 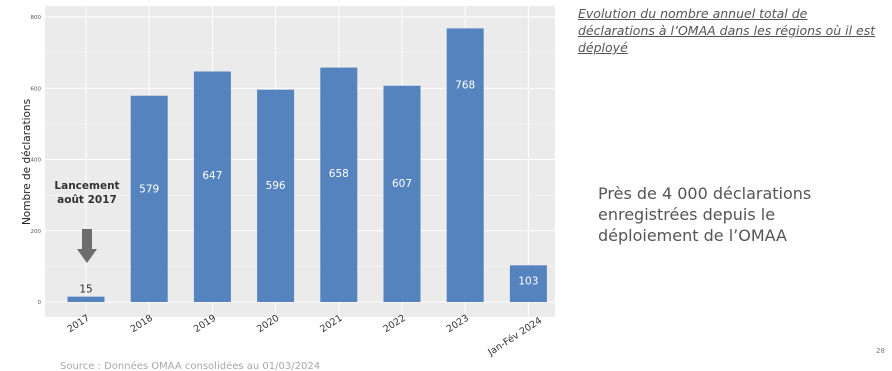 What do you see at coordinates (339, 174) in the screenshot?
I see `bar-value-label: 658` at bounding box center [339, 174].